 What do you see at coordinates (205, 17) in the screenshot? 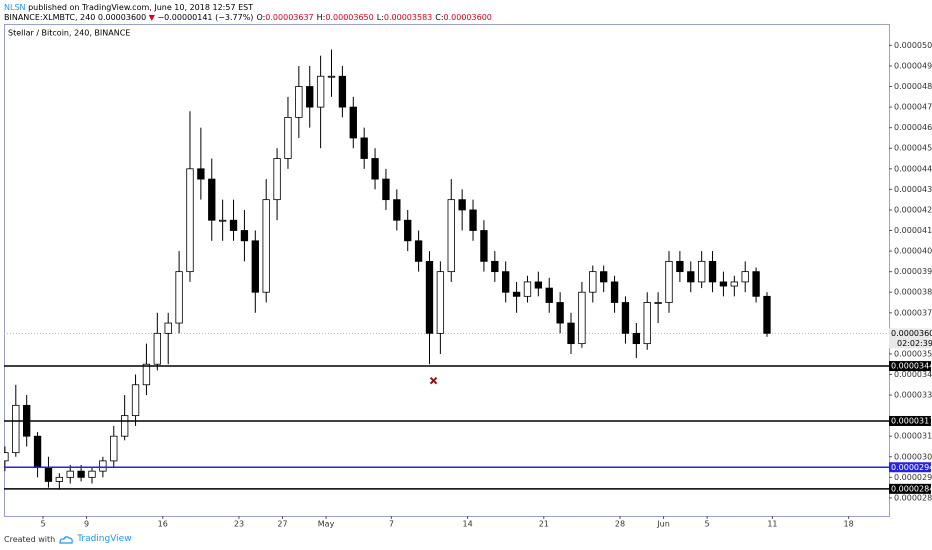
I see `change: −0.00000141 (−3.77%)` at bounding box center [205, 17].